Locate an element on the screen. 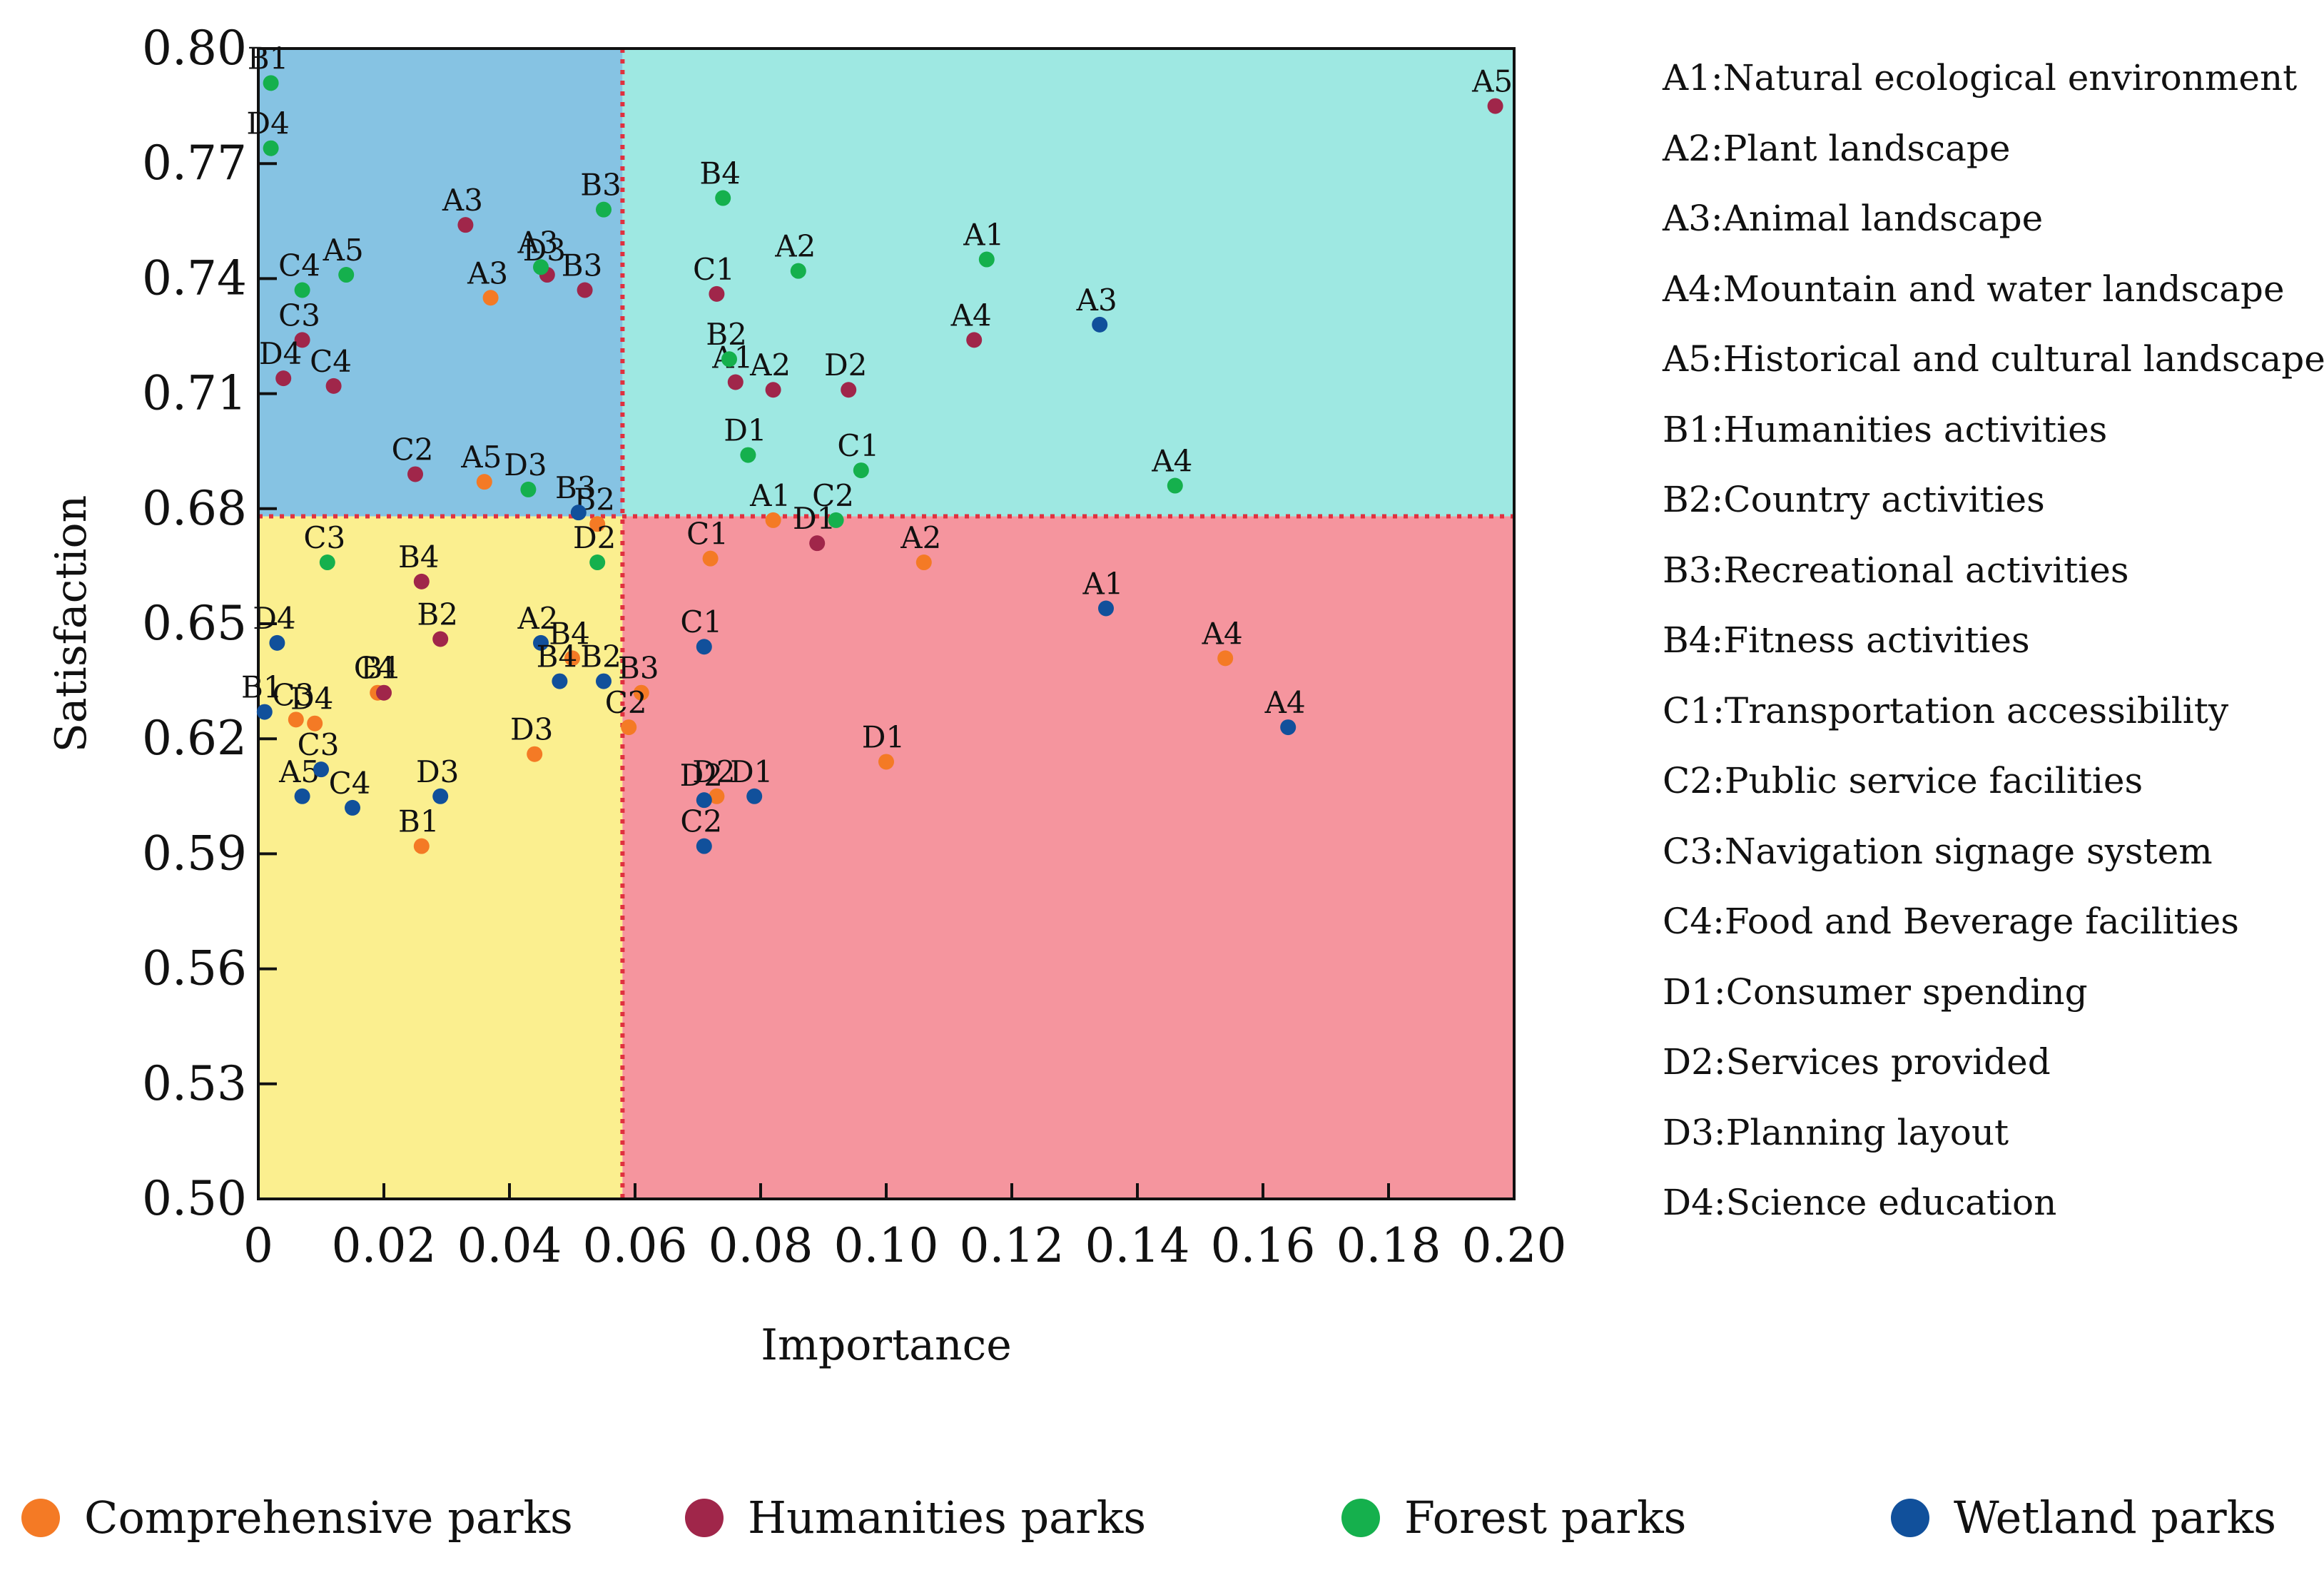  y-tick-label: 0.74 is located at coordinates (194, 277).